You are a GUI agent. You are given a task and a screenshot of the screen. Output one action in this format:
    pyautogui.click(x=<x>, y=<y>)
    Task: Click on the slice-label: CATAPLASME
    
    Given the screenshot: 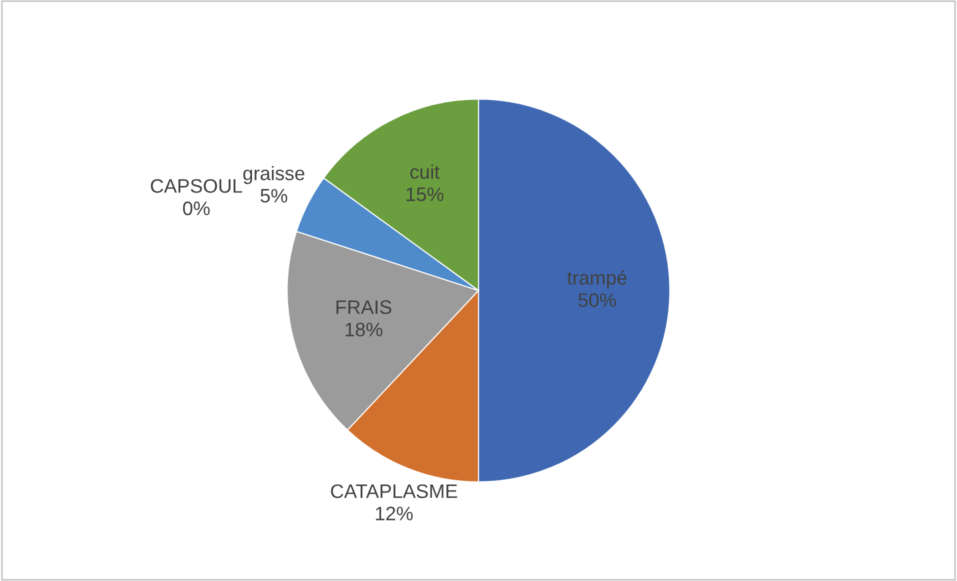 What is the action you would take?
    pyautogui.click(x=394, y=491)
    